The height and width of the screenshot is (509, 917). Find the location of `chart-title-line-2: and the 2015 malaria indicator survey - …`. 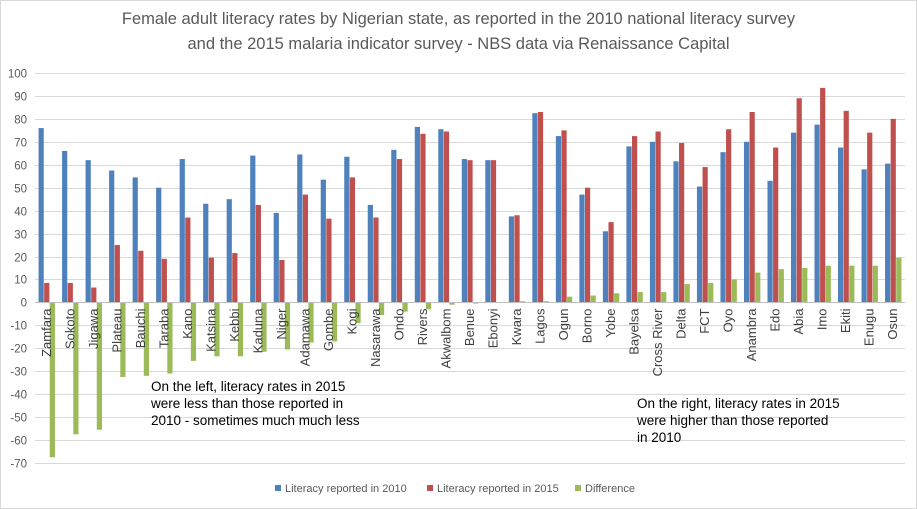

chart-title-line-2: and the 2015 malaria indicator survey - … is located at coordinates (458, 44).